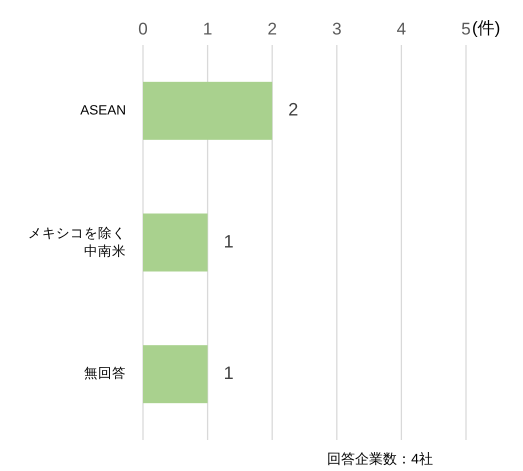 The height and width of the screenshot is (471, 523). What do you see at coordinates (105, 373) in the screenshot?
I see `y-tick-label: 無回答` at bounding box center [105, 373].